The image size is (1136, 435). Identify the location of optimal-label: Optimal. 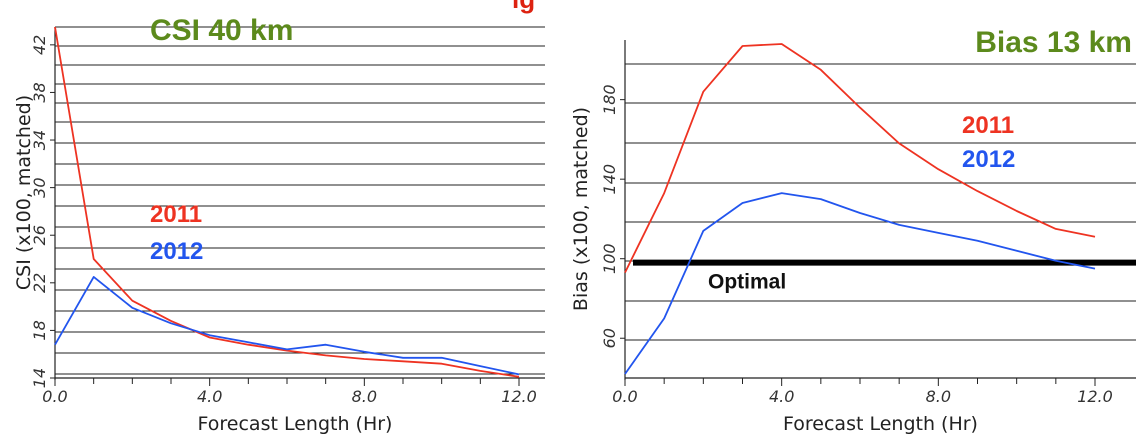
(747, 282).